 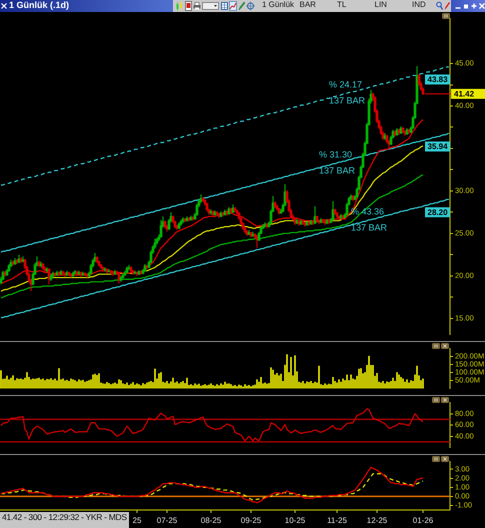 What do you see at coordinates (380, 5) in the screenshot?
I see `text: LIN` at bounding box center [380, 5].